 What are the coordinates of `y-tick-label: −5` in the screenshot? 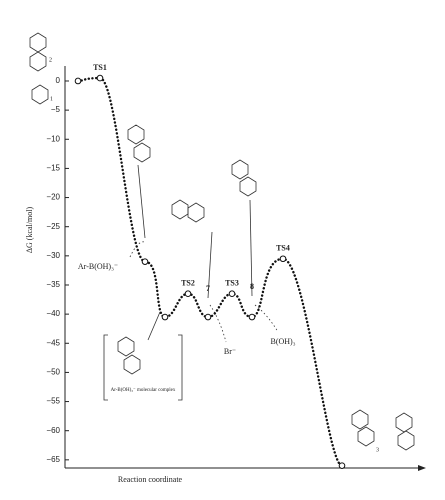 It's located at (56, 109).